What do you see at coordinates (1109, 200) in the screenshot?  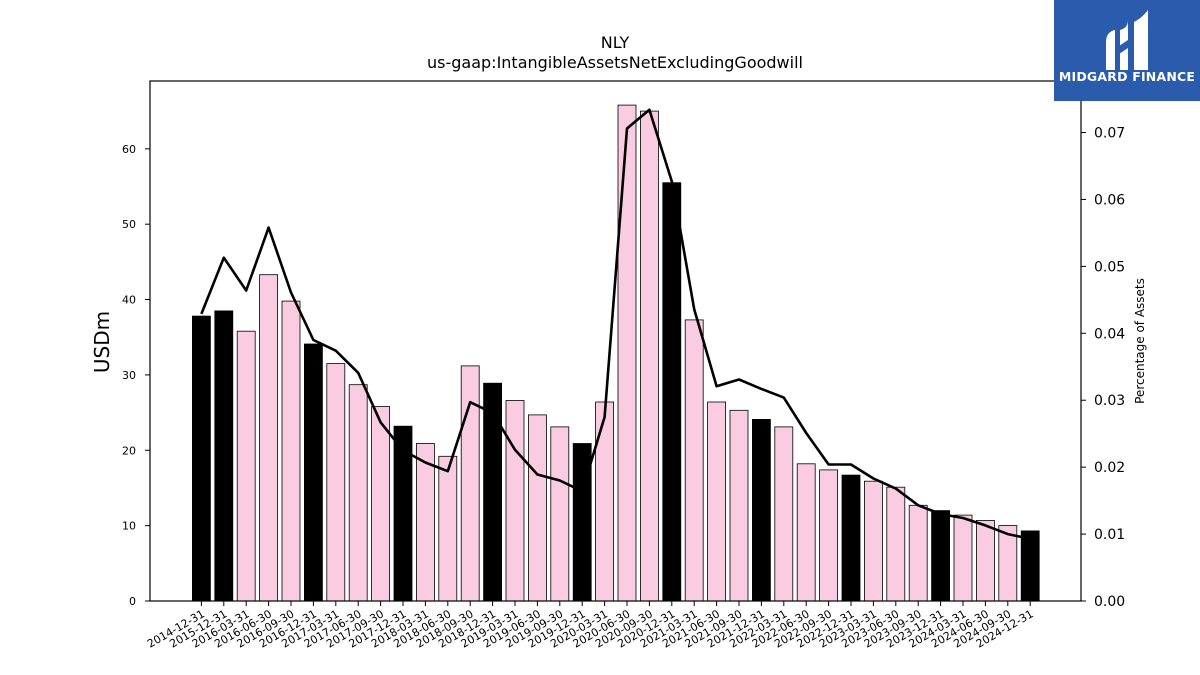 I see `y2-tick-label: 0.06` at bounding box center [1109, 200].